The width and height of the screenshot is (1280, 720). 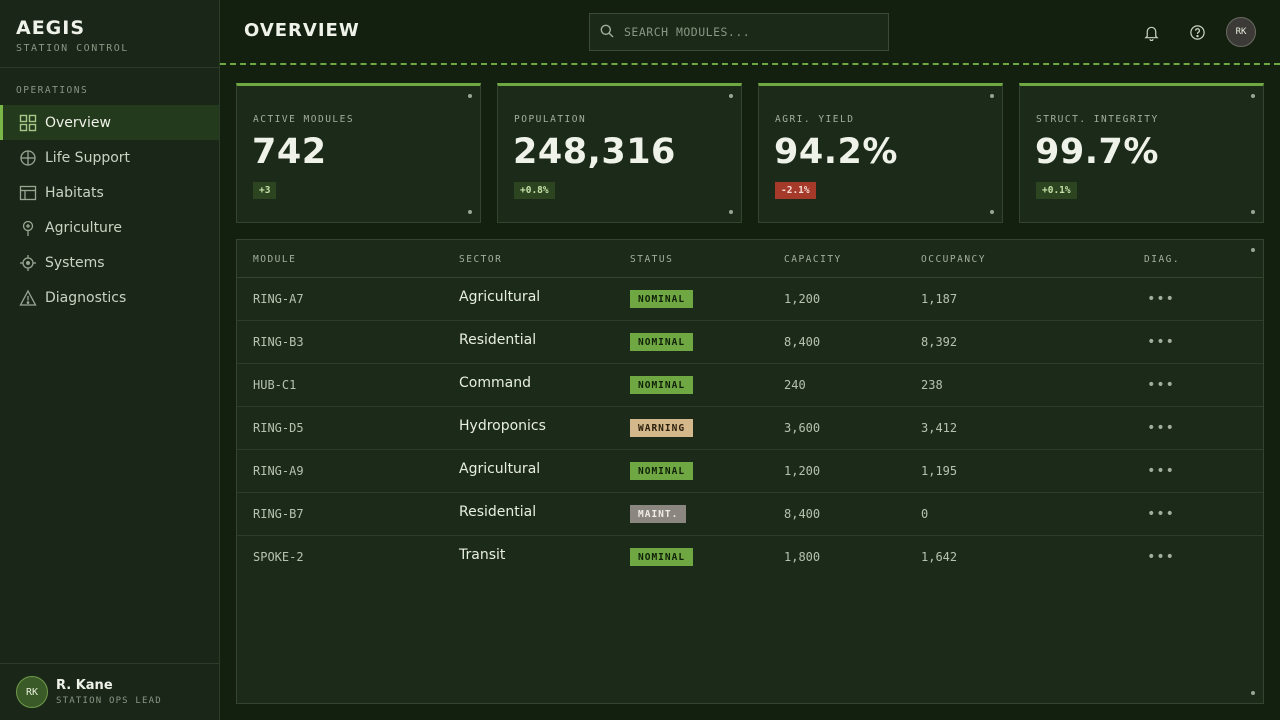 I want to click on column-header-diag: DIAG., so click(x=1162, y=259).